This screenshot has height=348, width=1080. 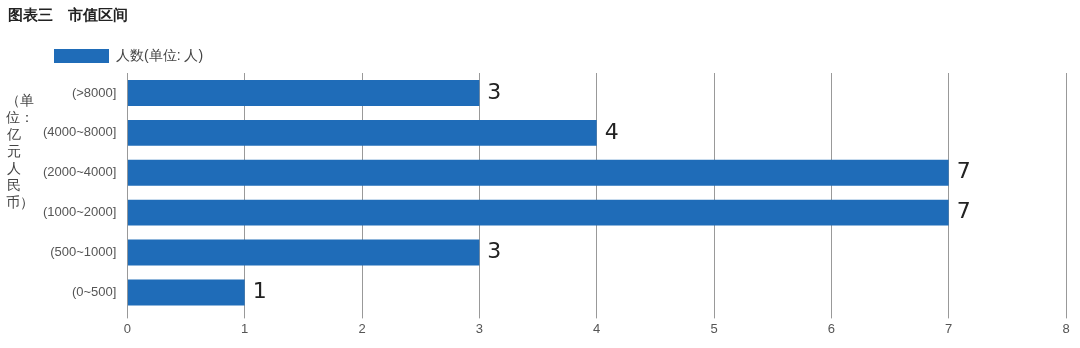 I want to click on y-tick-label: (>8000], so click(x=94, y=92).